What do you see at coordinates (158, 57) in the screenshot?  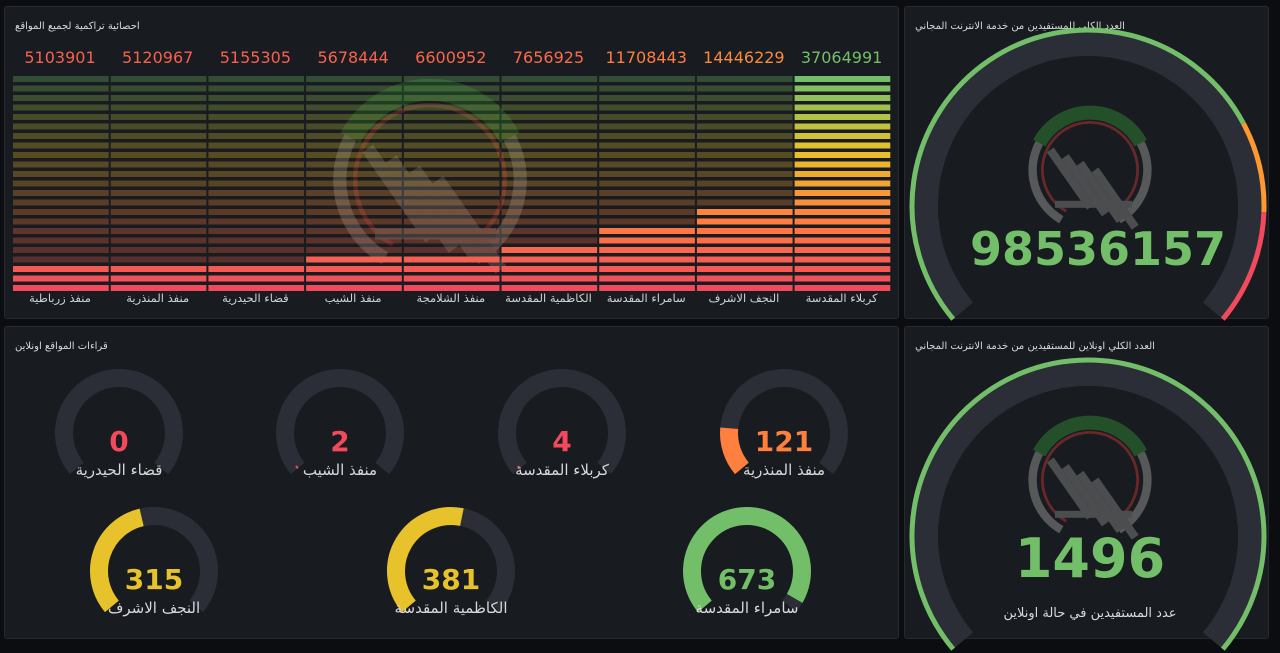 I see `bar-value: 5120967` at bounding box center [158, 57].